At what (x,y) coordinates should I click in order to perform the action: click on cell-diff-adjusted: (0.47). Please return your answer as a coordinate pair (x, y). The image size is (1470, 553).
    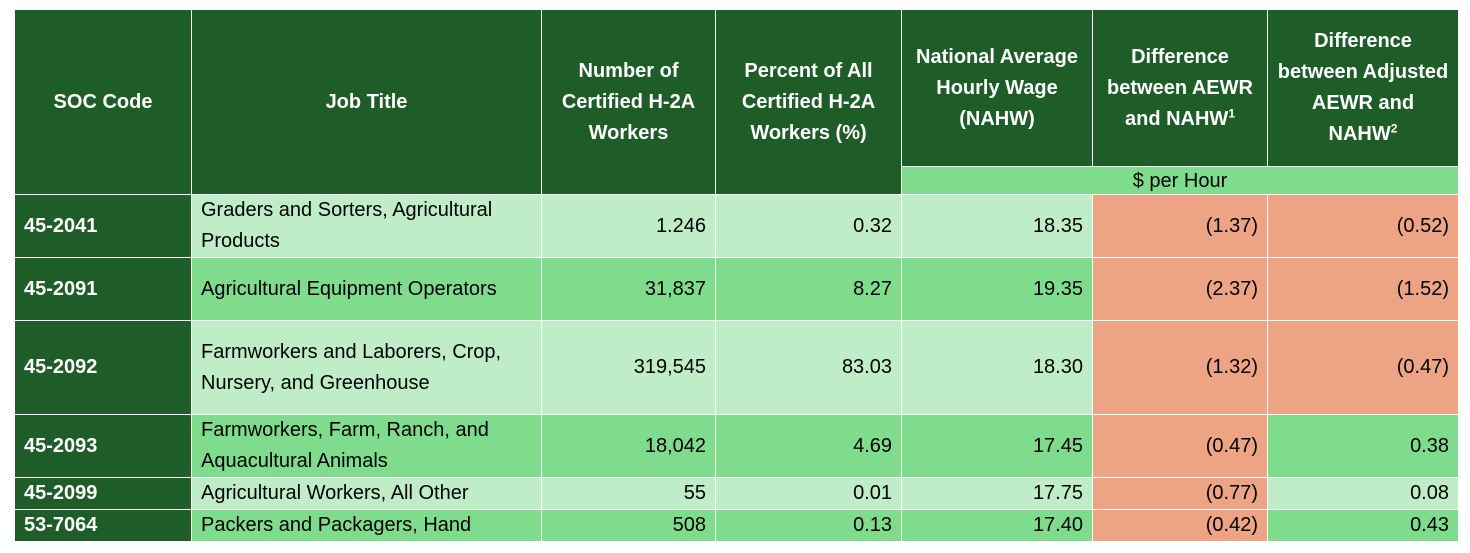
    Looking at the image, I should click on (1363, 367).